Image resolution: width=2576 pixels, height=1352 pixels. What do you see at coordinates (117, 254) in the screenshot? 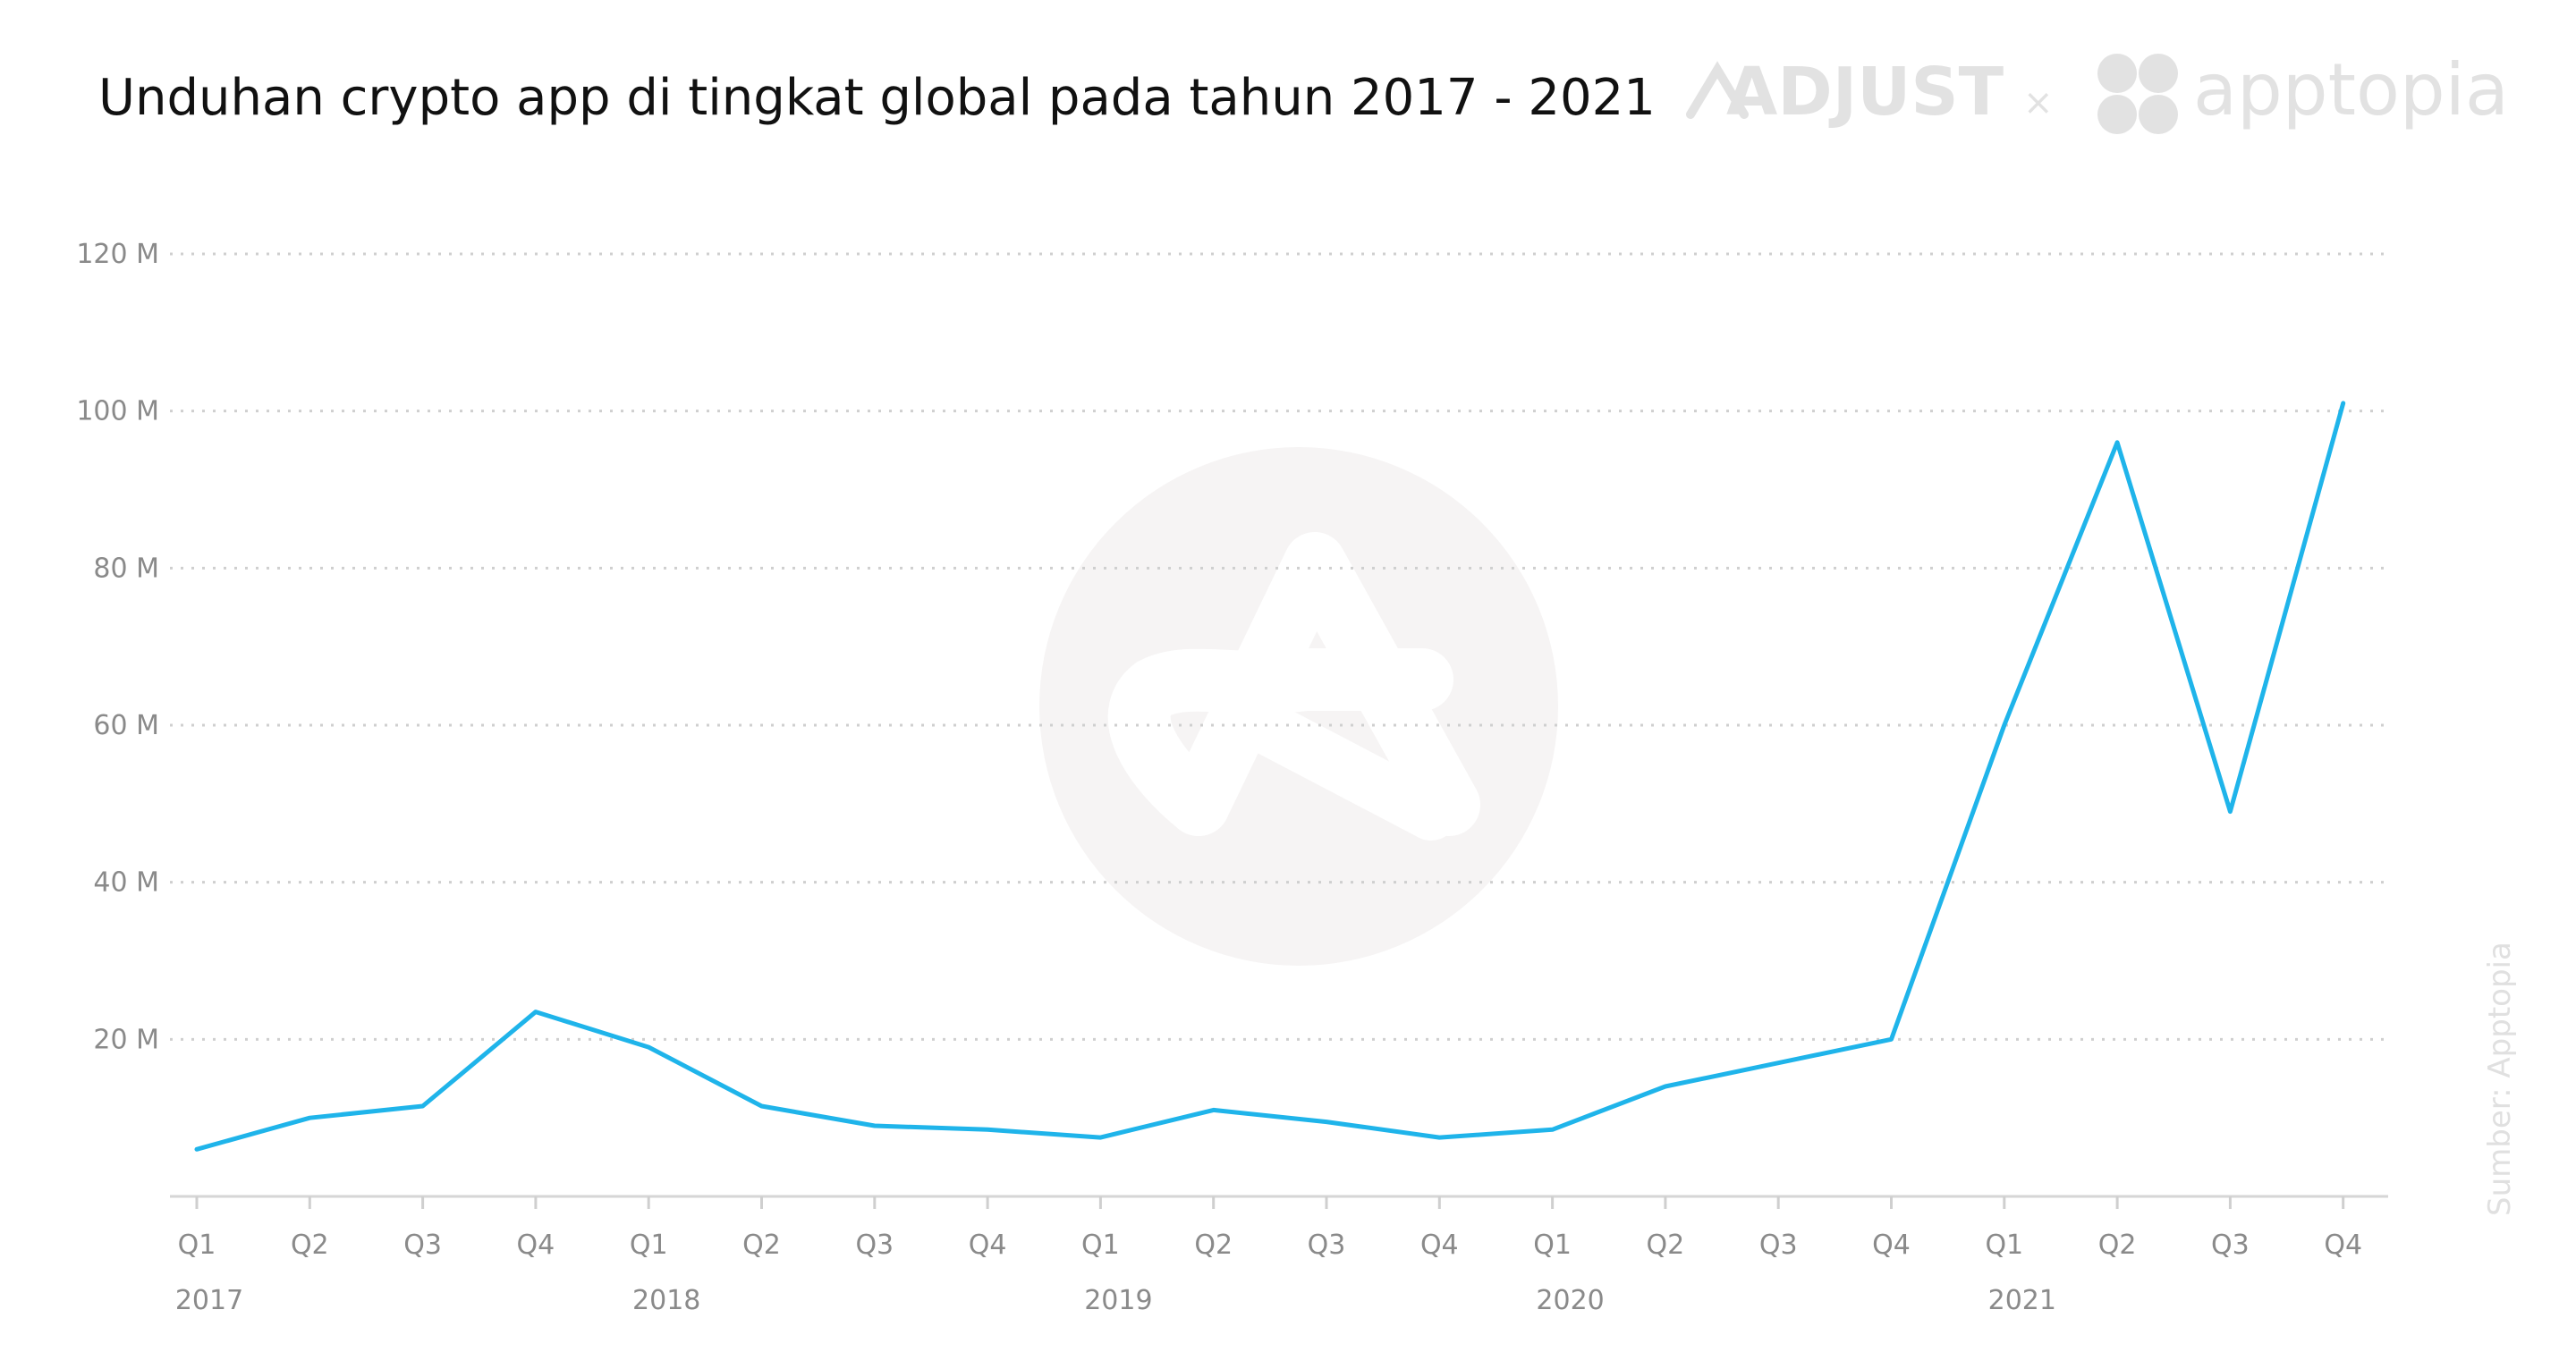
I see `y-tick-label: 120 M` at bounding box center [117, 254].